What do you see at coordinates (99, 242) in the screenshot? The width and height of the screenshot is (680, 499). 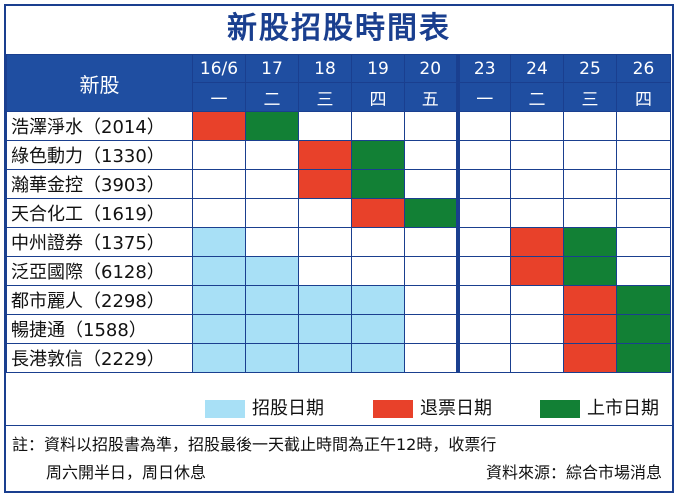 I see `stock-name: 中州證券（1375）` at bounding box center [99, 242].